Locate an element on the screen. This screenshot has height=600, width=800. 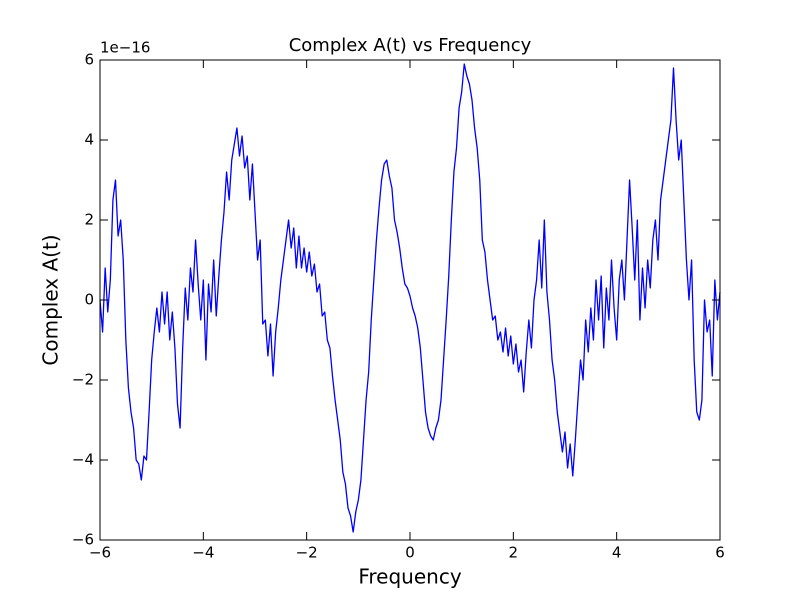
x-tick-label: 4 is located at coordinates (617, 553).